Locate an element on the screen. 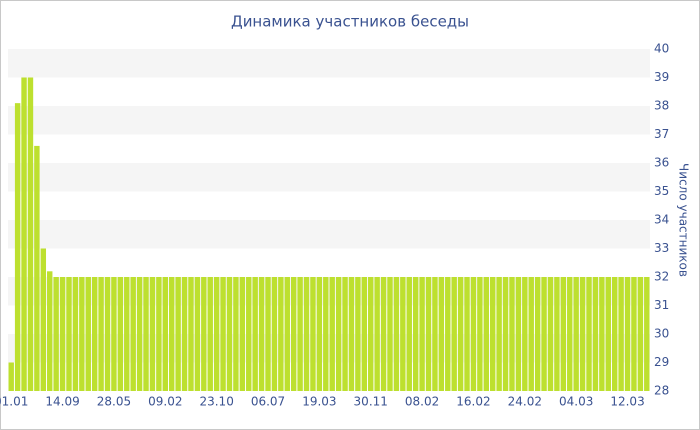  y-tick-label: 38 is located at coordinates (661, 106).